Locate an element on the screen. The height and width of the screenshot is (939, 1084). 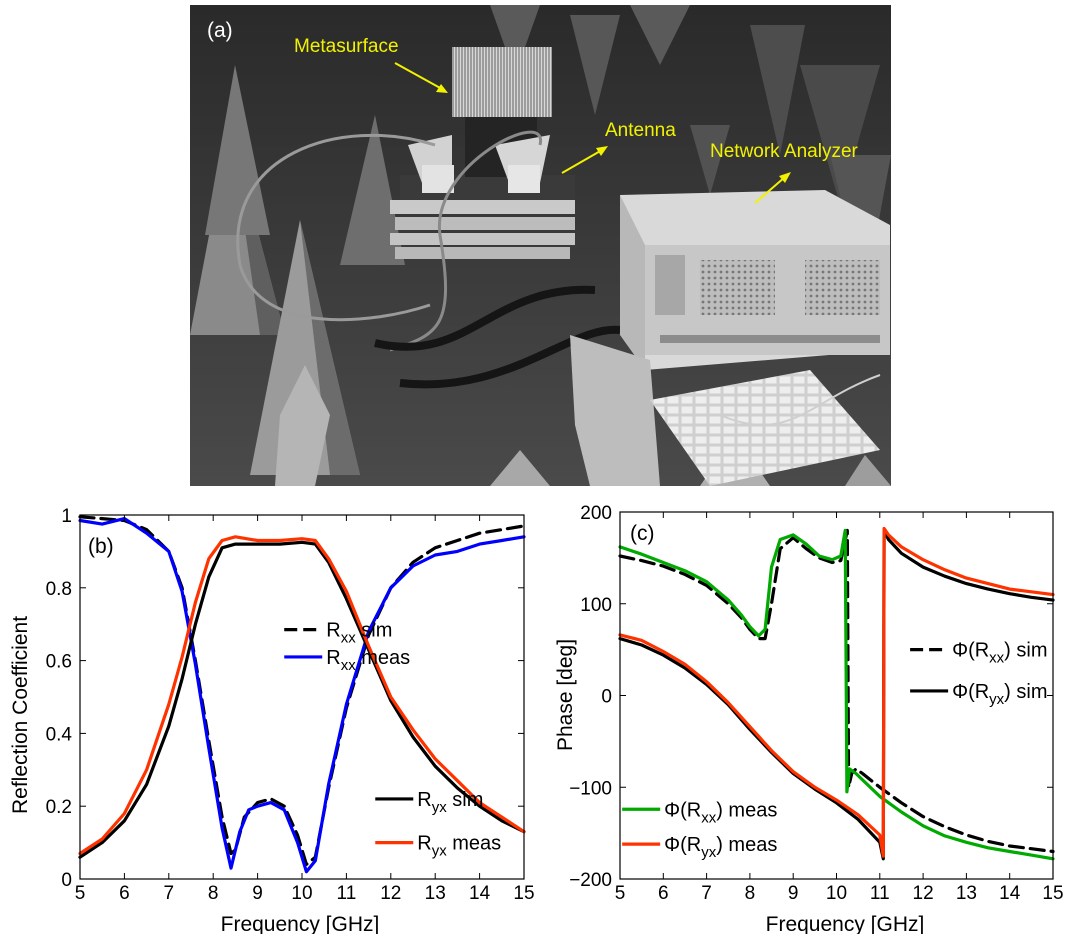
reflection-x-tick-label: 5 is located at coordinates (80, 893).